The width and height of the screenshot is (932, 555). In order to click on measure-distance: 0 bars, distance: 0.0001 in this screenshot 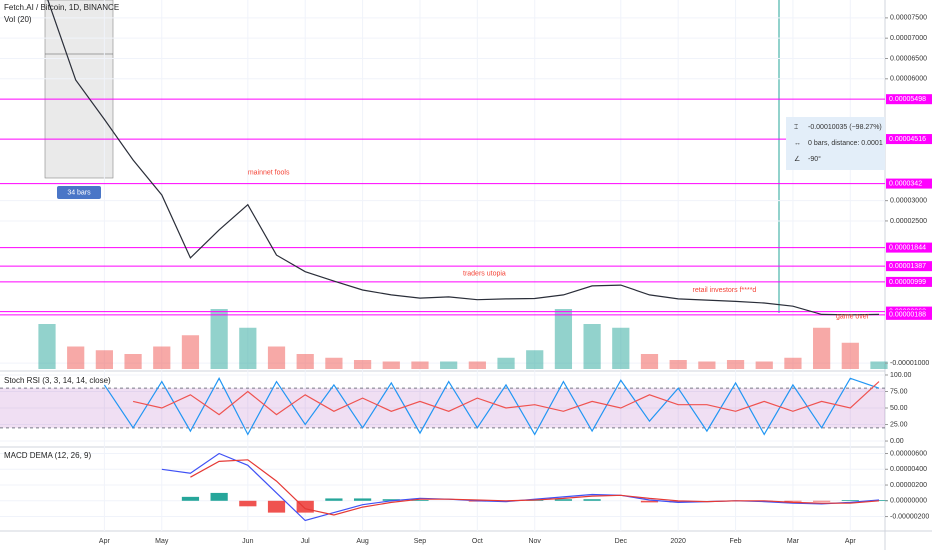, I will do `click(845, 143)`.